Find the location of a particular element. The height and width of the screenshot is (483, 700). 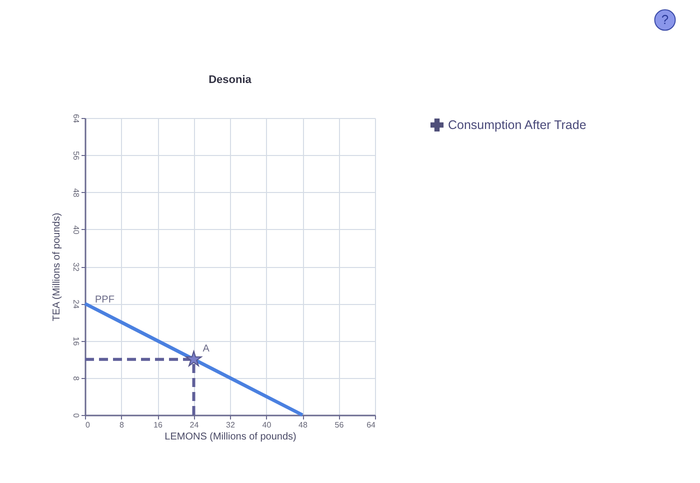

y-tick-label: 48 is located at coordinates (76, 193).